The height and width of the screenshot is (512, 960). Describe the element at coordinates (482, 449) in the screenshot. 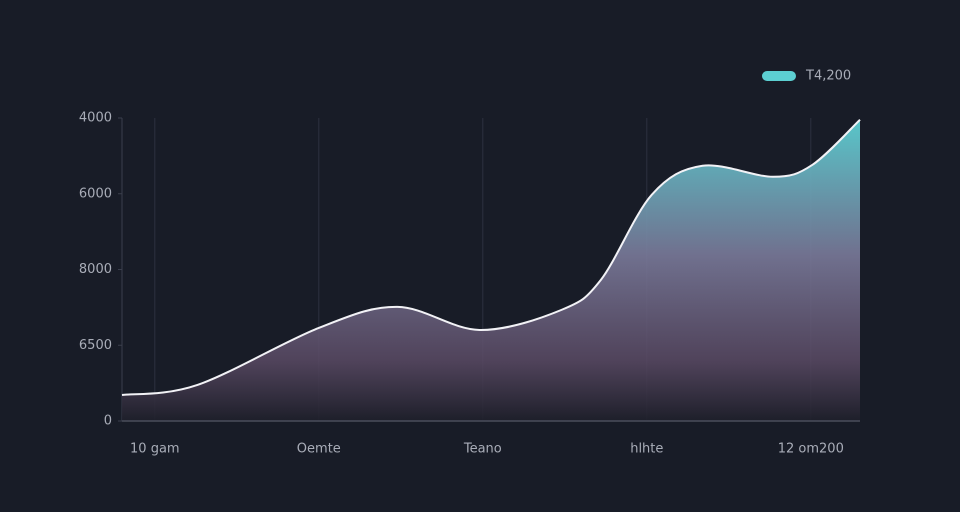

I see `x-tick-label: Teano` at that location.